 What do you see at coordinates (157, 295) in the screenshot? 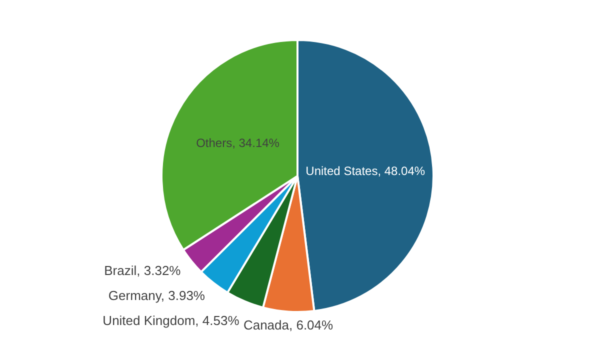
I see `slice-label: Germany, 3.93%` at bounding box center [157, 295].